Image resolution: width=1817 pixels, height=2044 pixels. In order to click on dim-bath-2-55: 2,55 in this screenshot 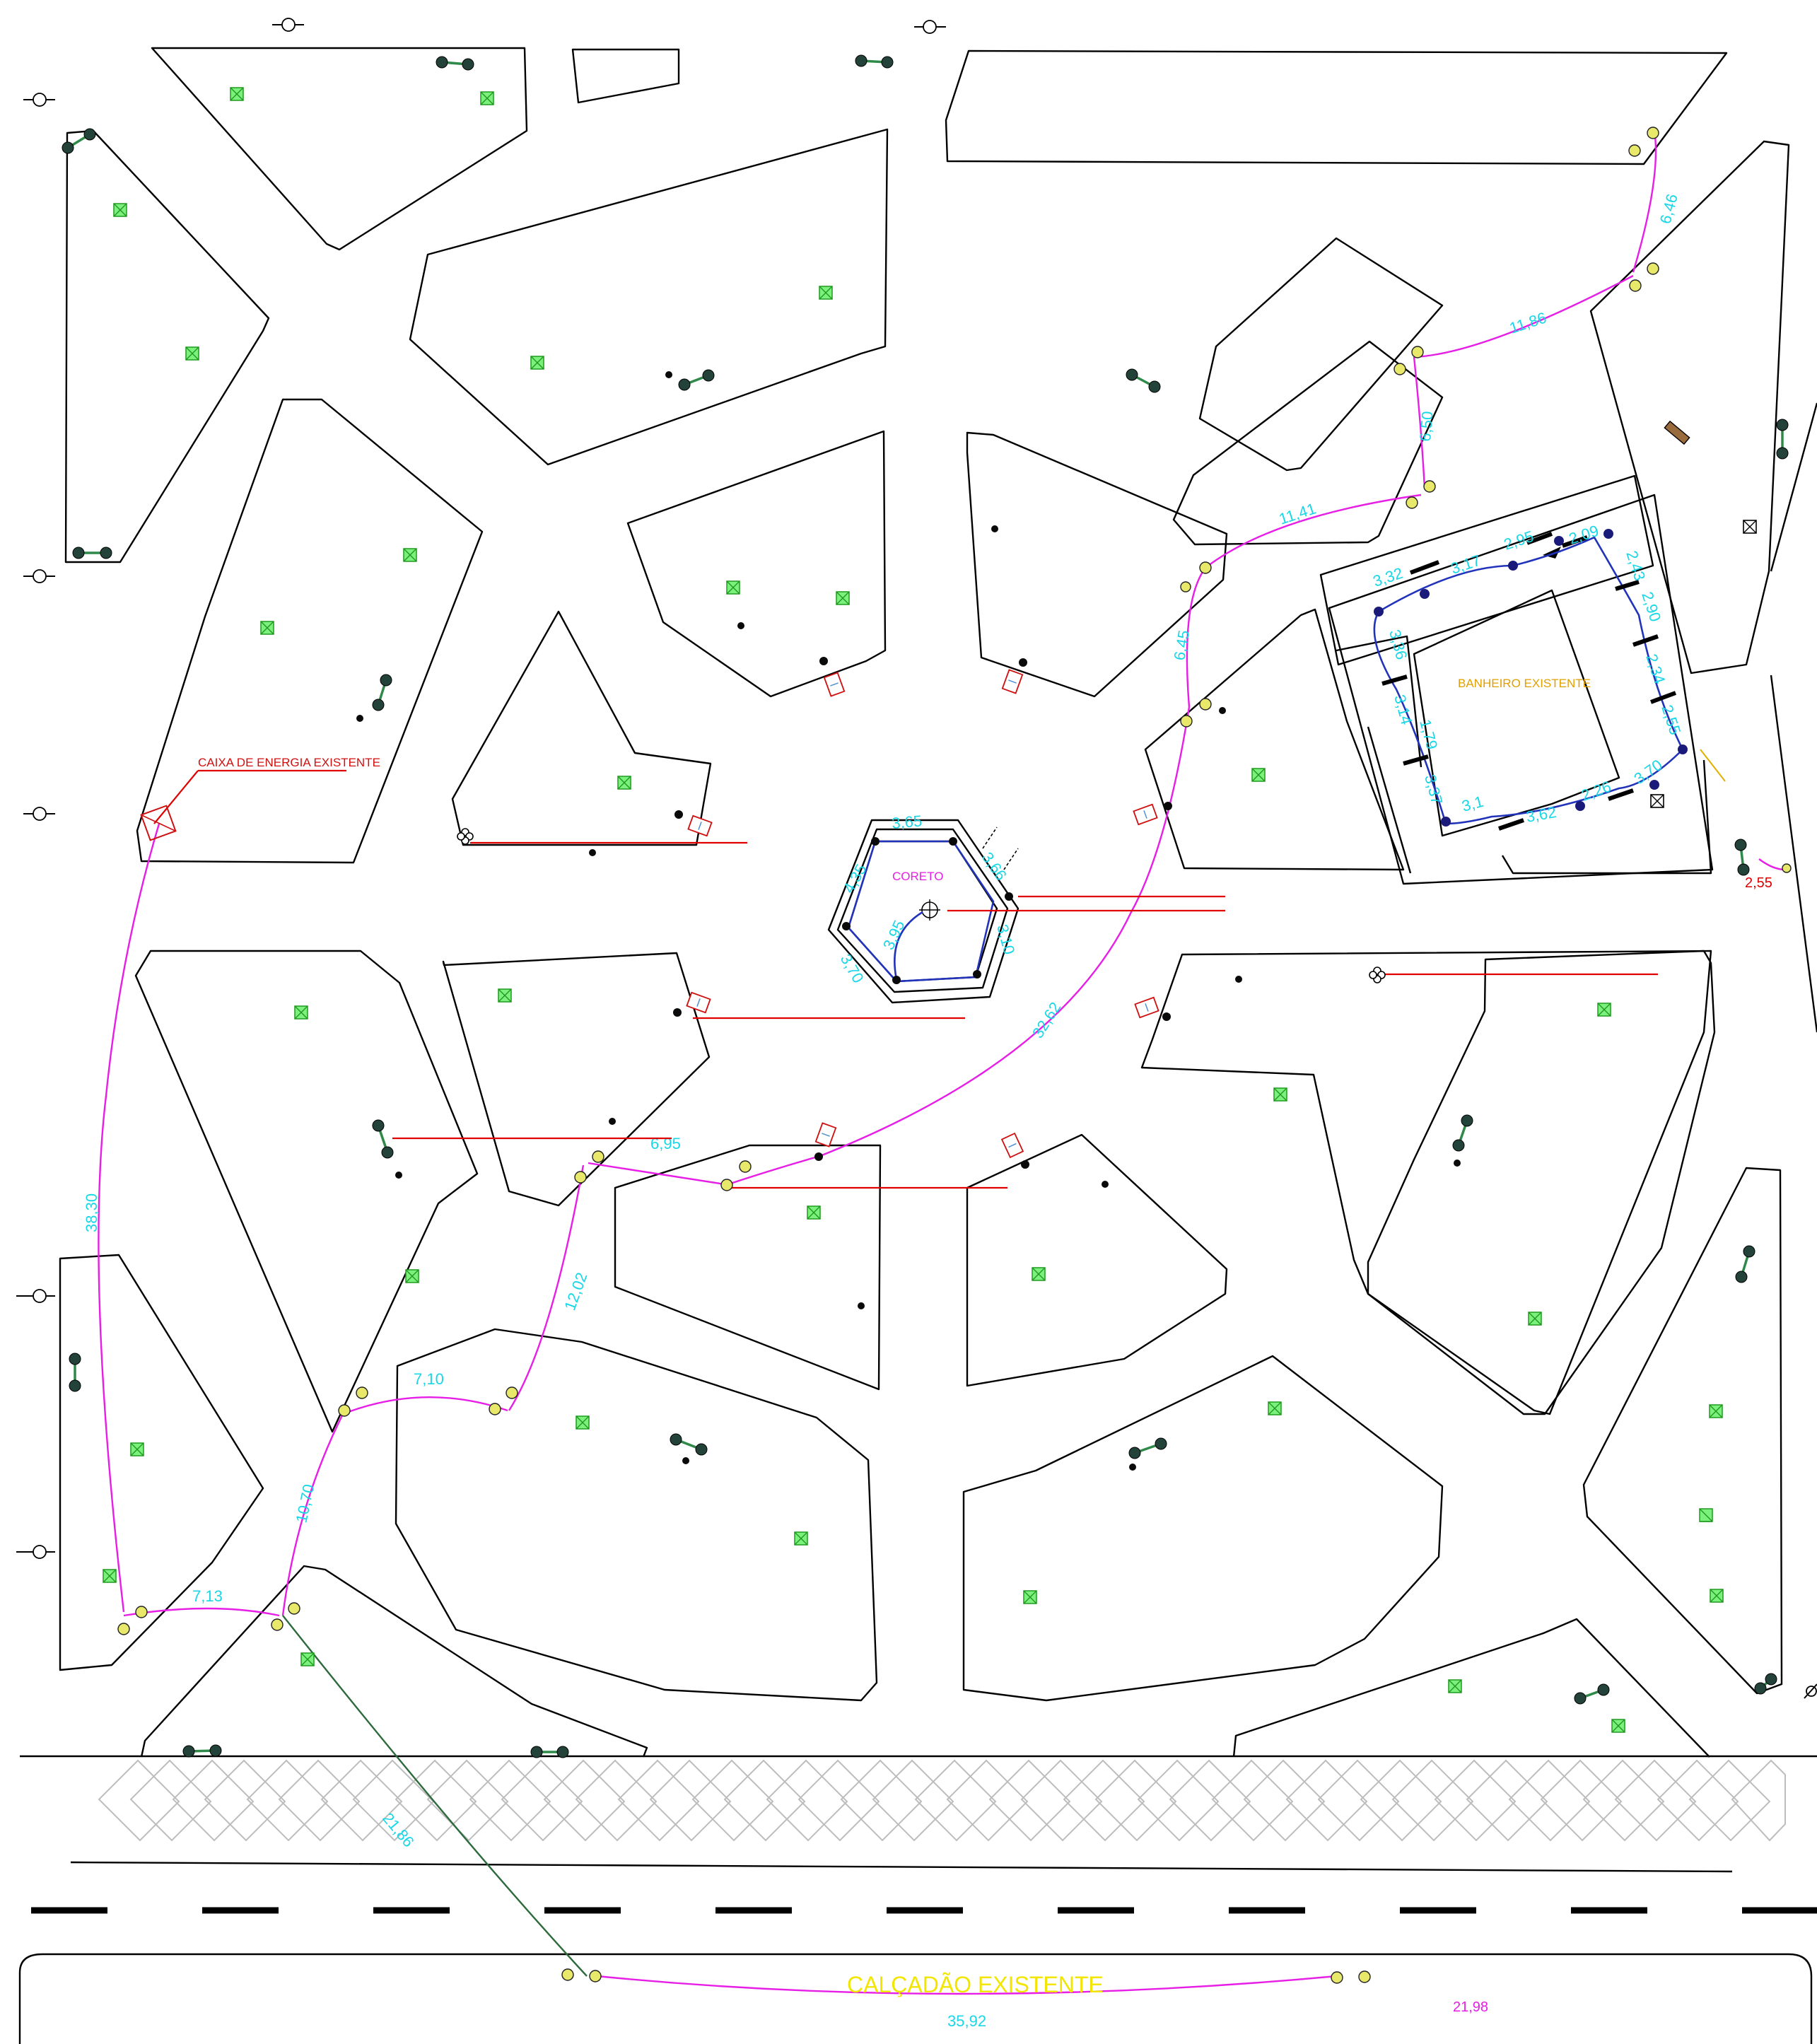, I will do `click(1671, 720)`.